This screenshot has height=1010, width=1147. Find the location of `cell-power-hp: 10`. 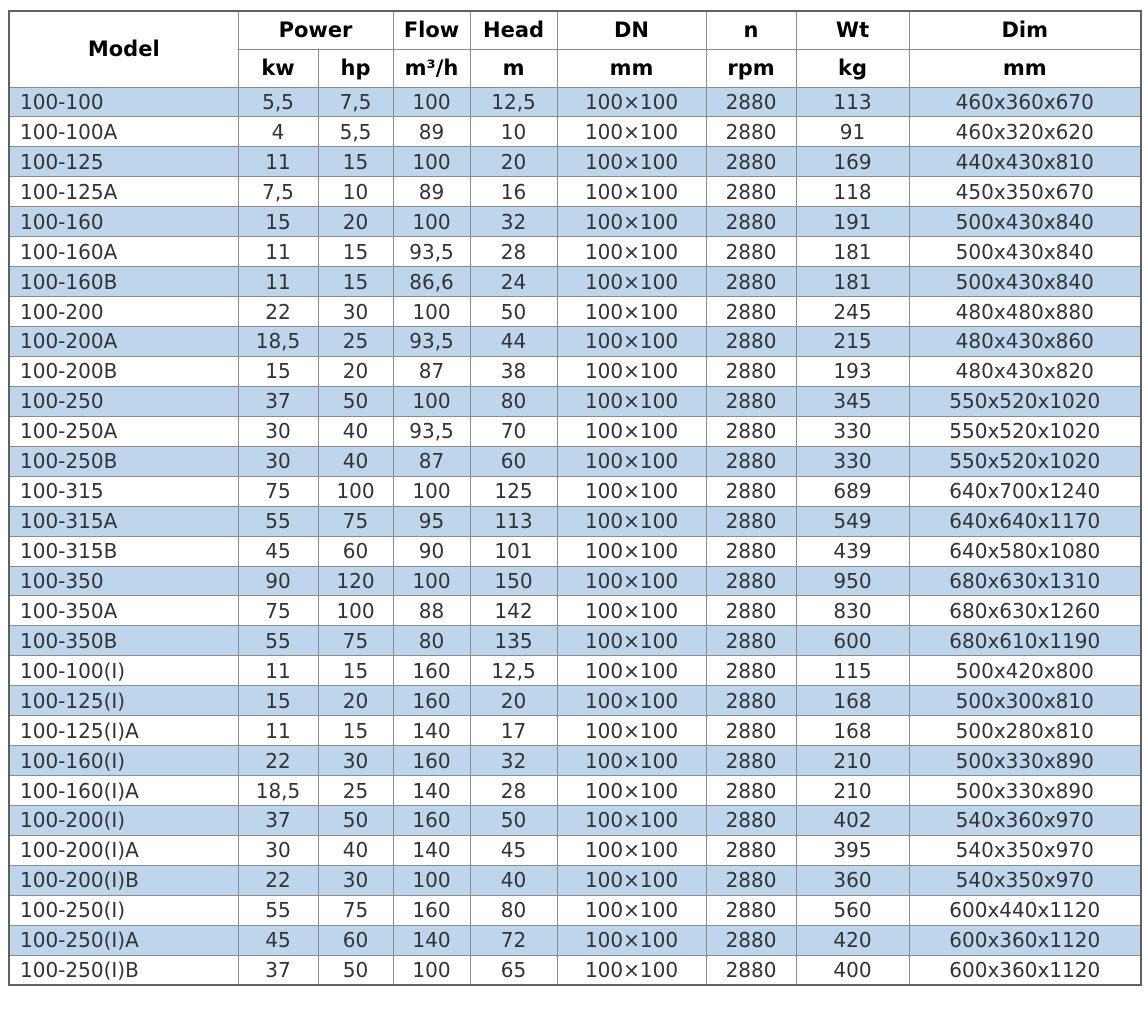

cell-power-hp: 10 is located at coordinates (355, 192).